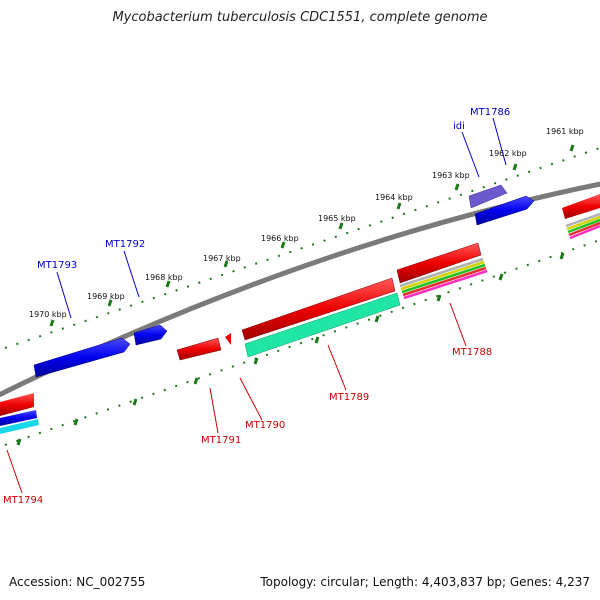 This screenshot has width=600, height=600. What do you see at coordinates (222, 258) in the screenshot?
I see `tick-label: 1967 kbp` at bounding box center [222, 258].